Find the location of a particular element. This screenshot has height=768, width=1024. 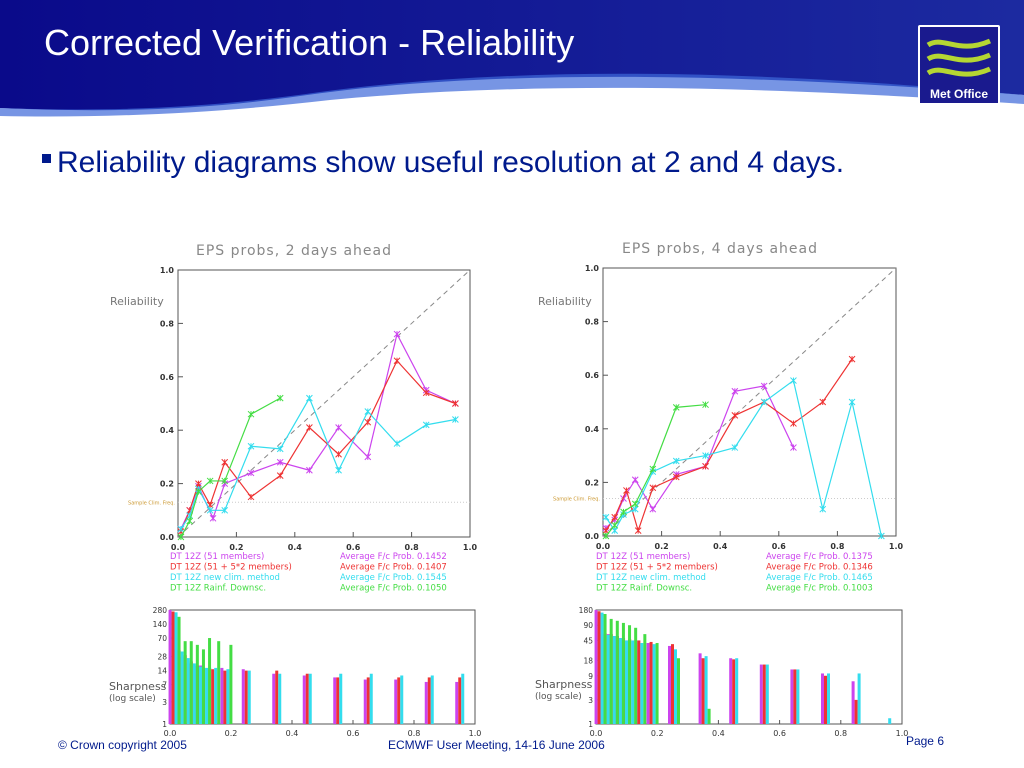

plot-frame is located at coordinates (324, 403).